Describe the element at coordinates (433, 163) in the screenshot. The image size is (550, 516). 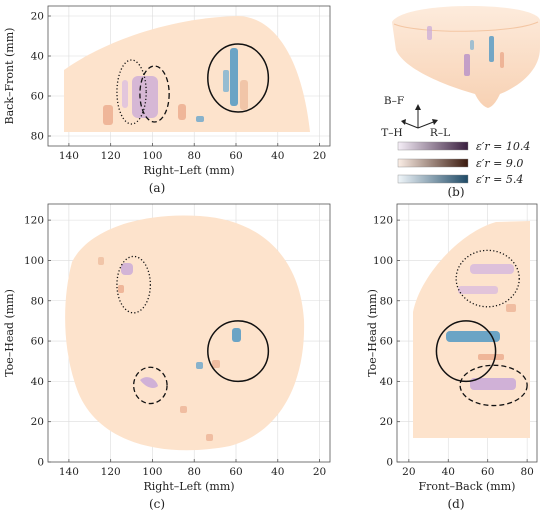
I see `legend-bar-brown` at that location.